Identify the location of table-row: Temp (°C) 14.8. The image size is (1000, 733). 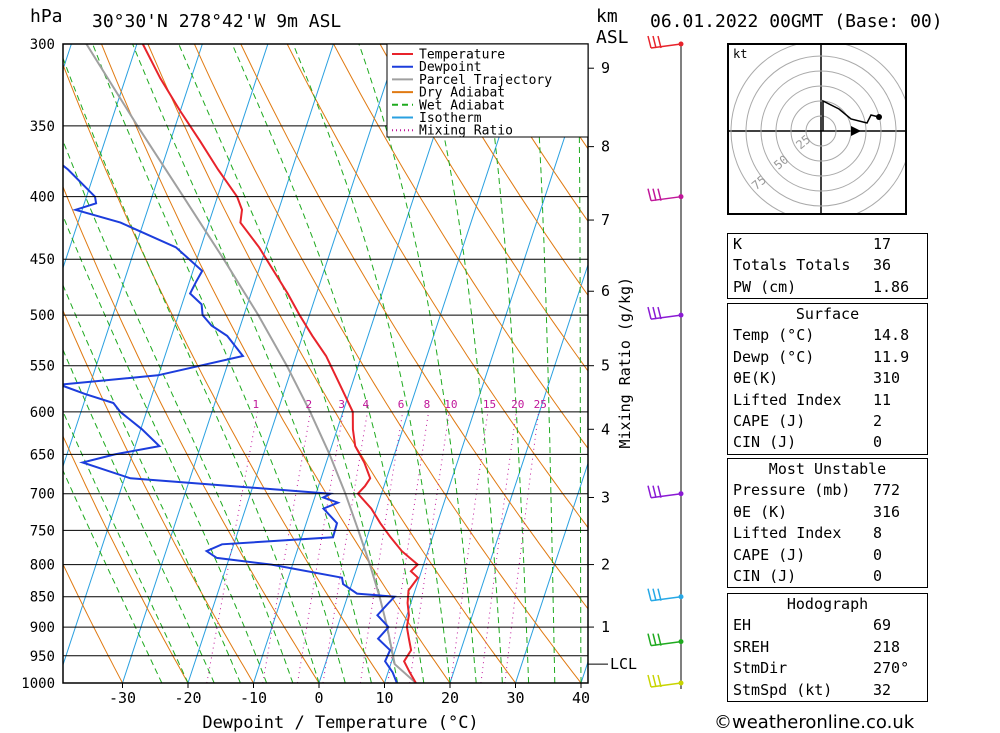
(827, 335).